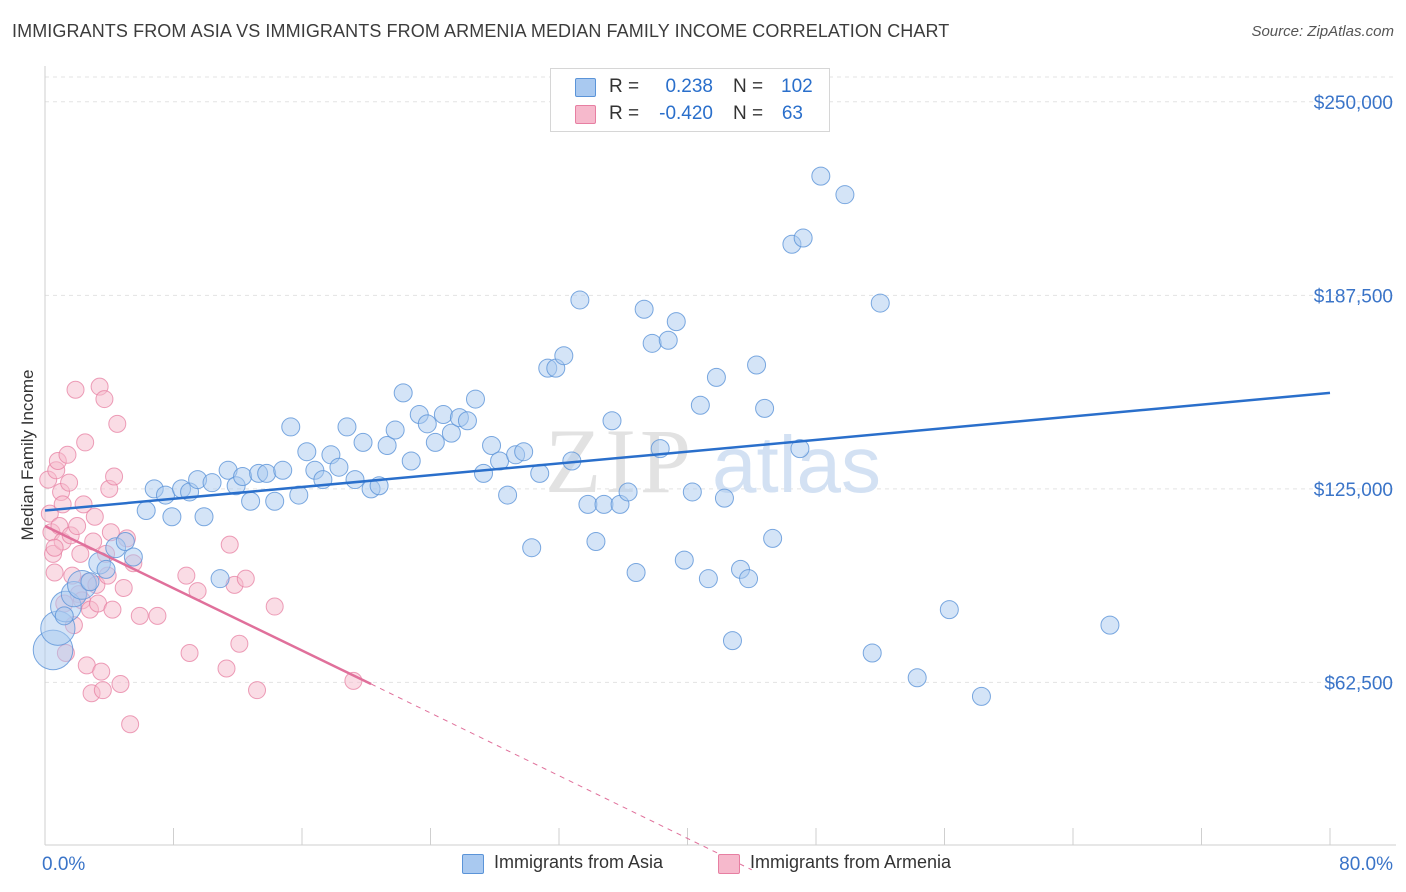  What do you see at coordinates (201, 555) in the screenshot?
I see `armenia-points` at bounding box center [201, 555].